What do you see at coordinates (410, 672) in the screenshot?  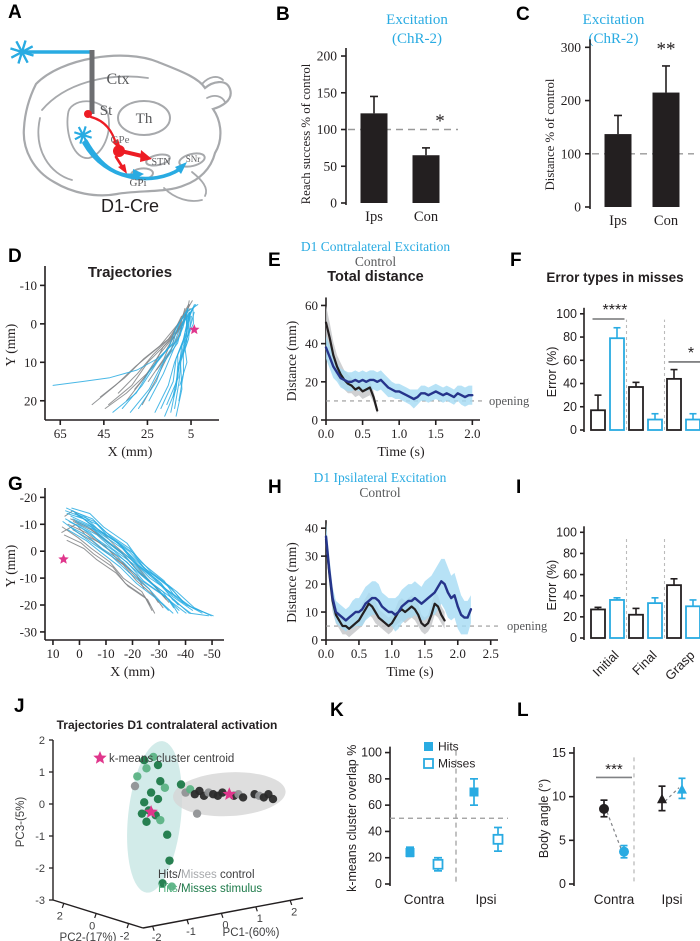 I see `svg-text: Time (s)` at bounding box center [410, 672].